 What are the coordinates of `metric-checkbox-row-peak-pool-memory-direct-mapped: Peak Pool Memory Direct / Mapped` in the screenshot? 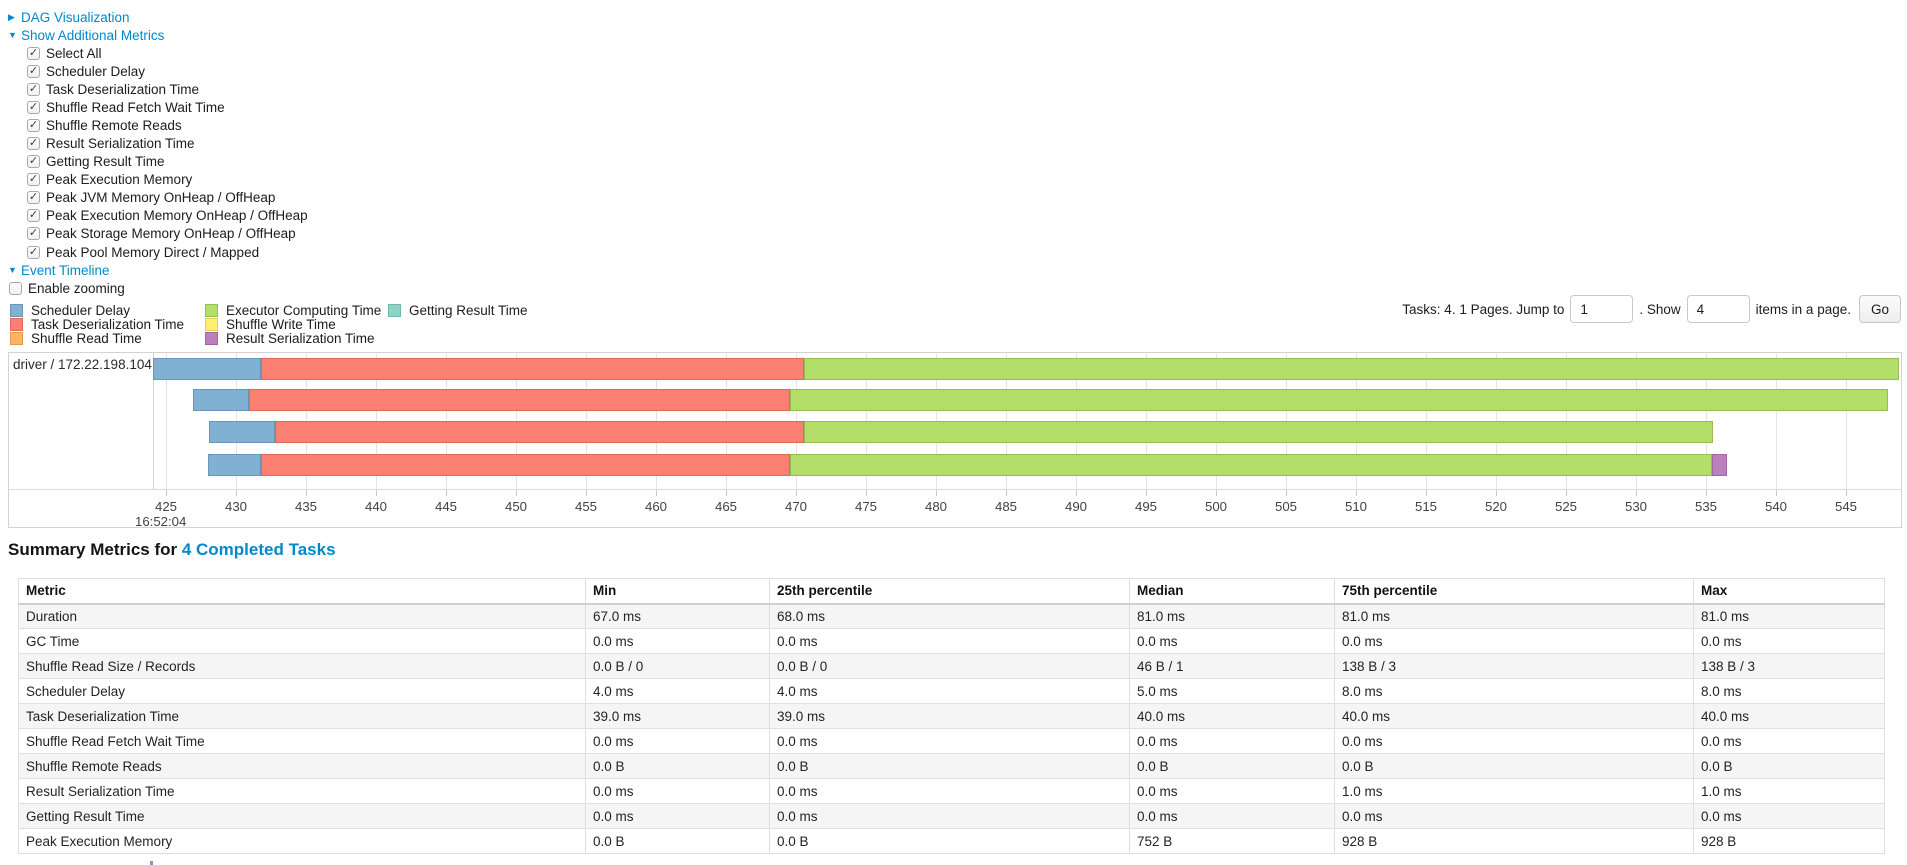 It's located at (167, 252).